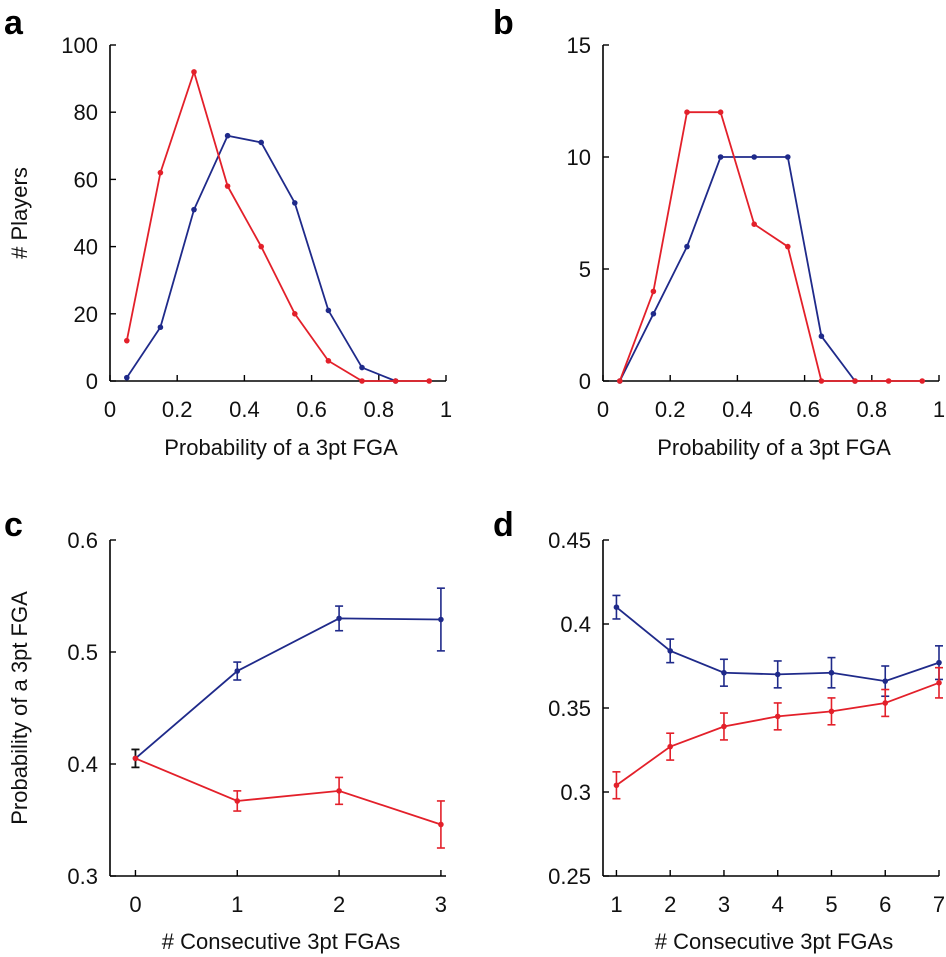 The width and height of the screenshot is (946, 957). Describe the element at coordinates (177, 409) in the screenshot. I see `x-tick-label-a: 0.2` at that location.